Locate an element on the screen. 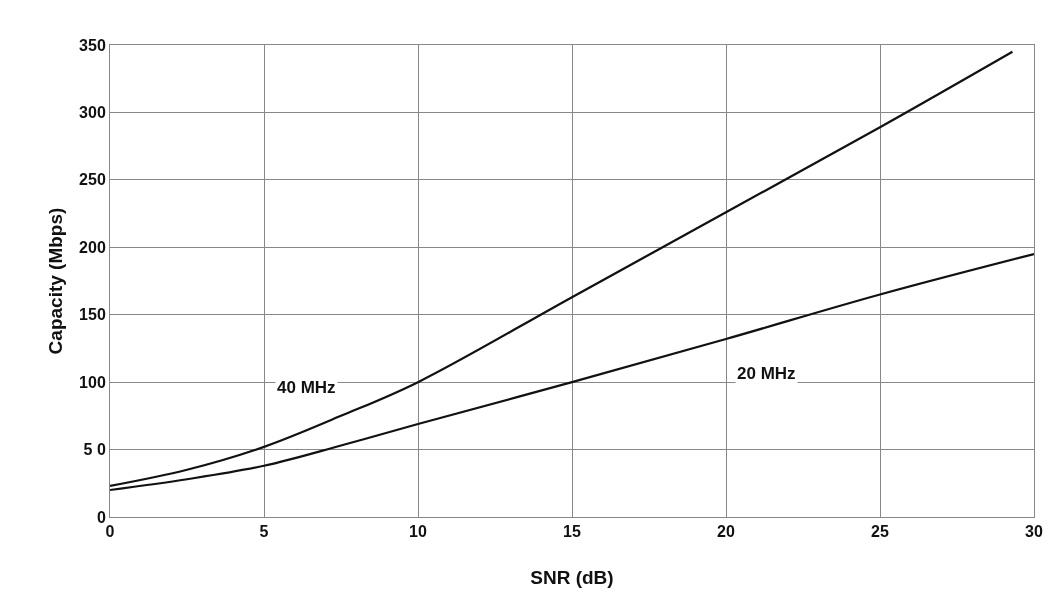 Image resolution: width=1059 pixels, height=612 pixels. x-tick-label: 5 is located at coordinates (264, 532).